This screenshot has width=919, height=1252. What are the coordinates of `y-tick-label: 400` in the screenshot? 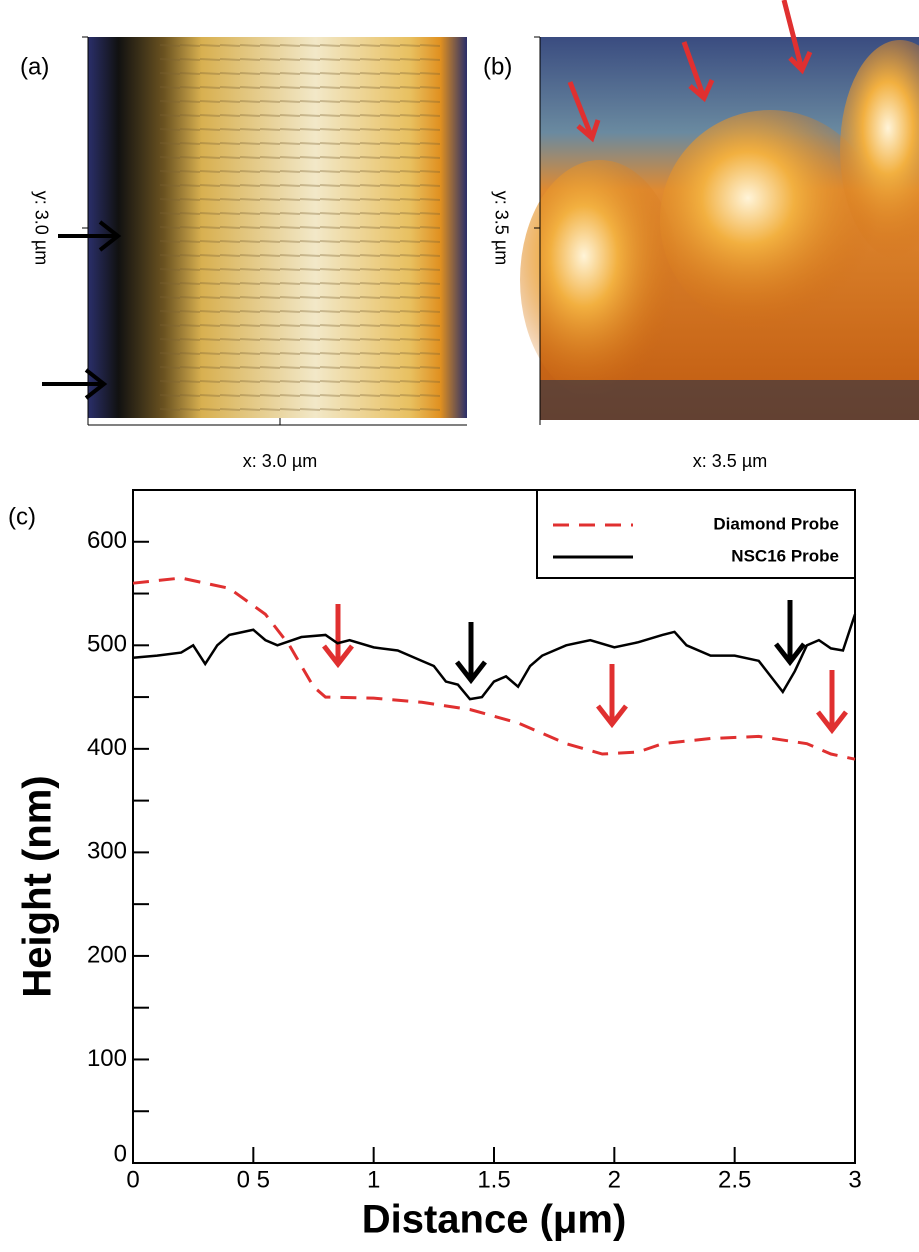 It's located at (107, 747).